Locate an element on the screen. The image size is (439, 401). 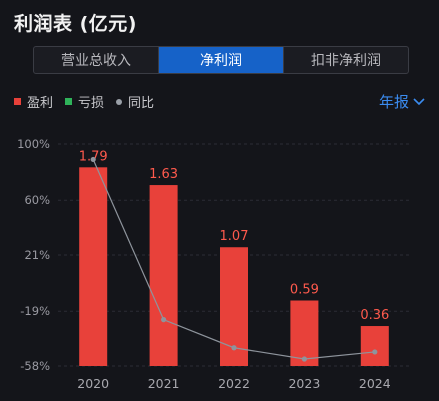
y-tick-label: 21% is located at coordinates (37, 255).